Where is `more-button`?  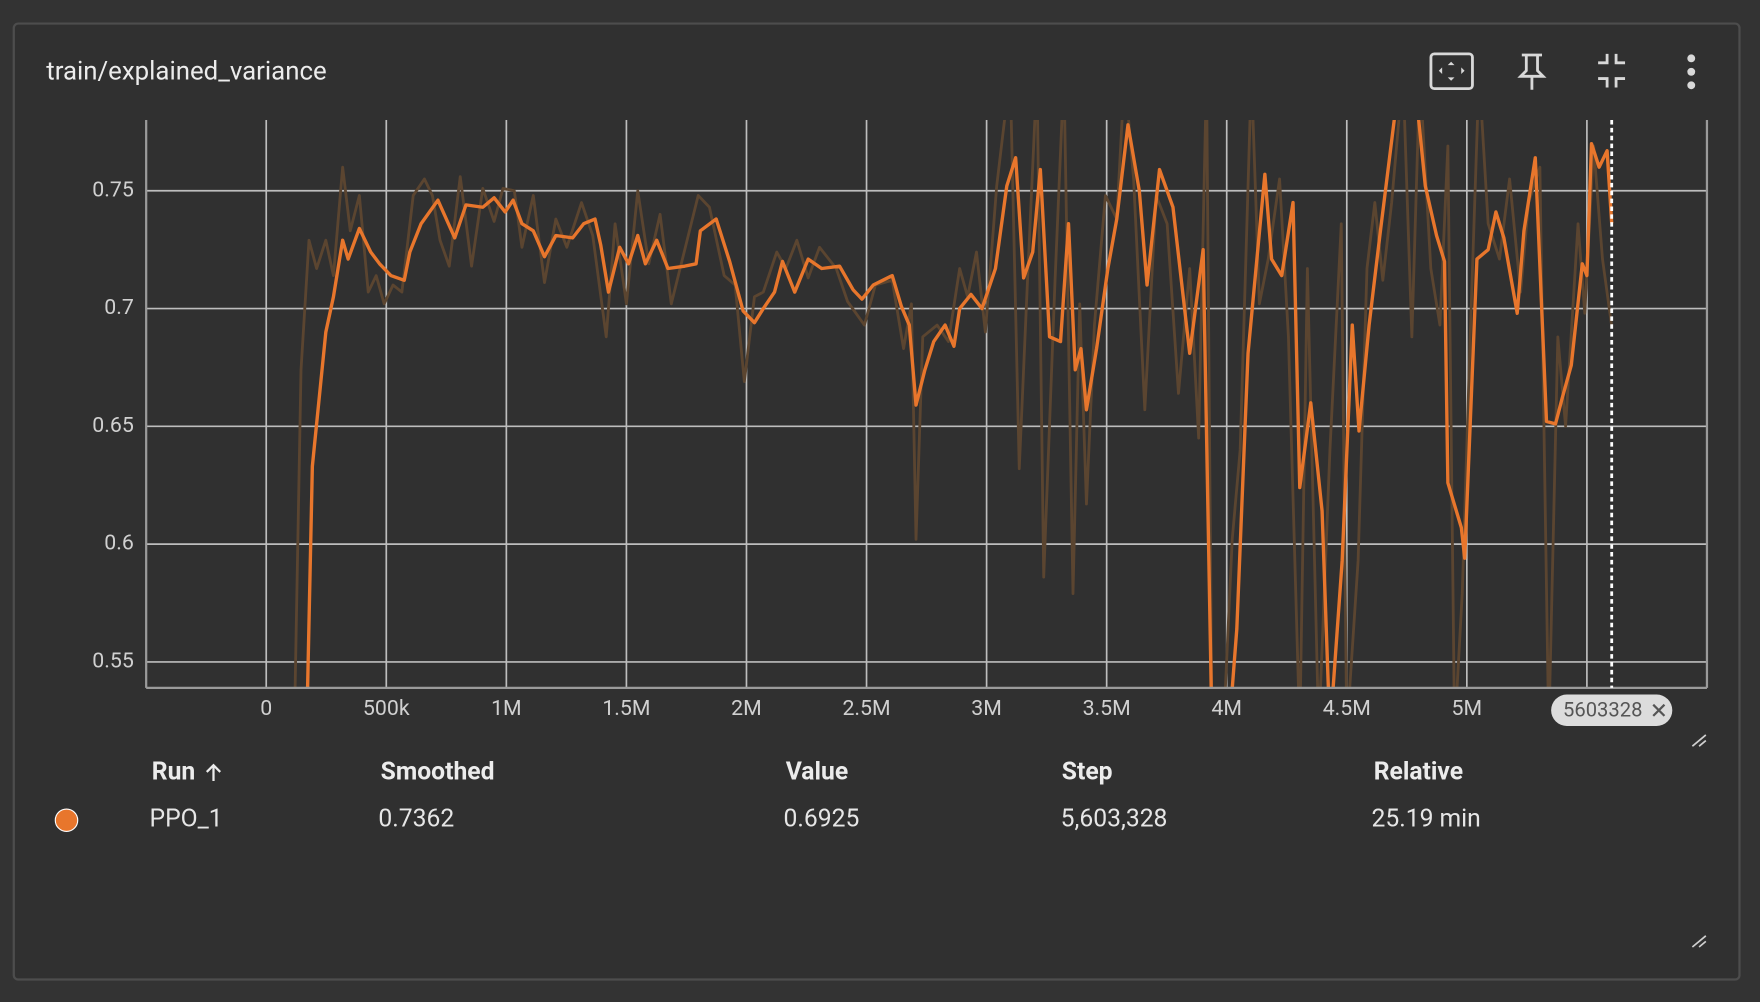 more-button is located at coordinates (1691, 72).